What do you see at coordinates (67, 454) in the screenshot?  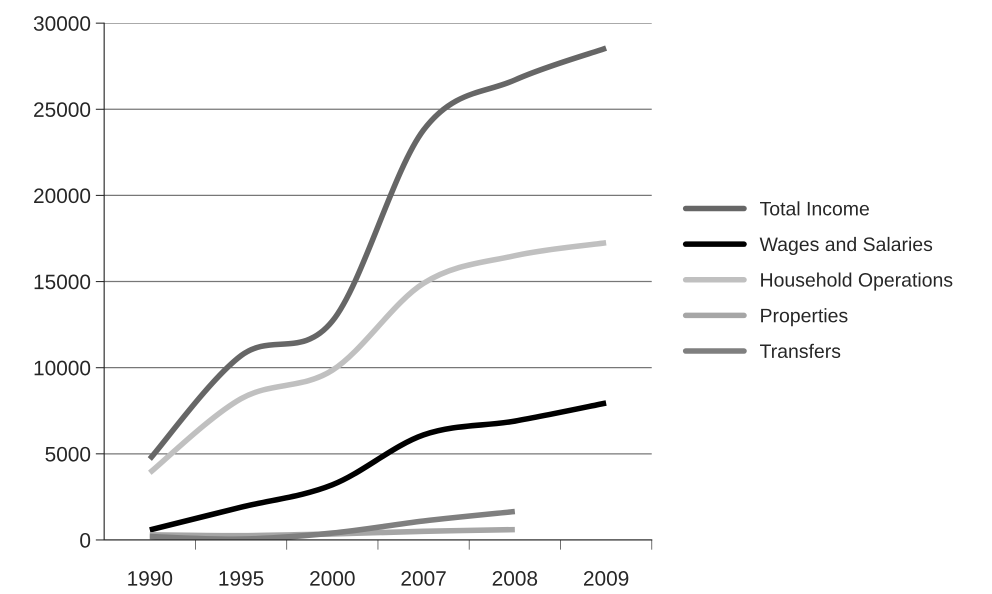 I see `y-tick-label: 5000` at bounding box center [67, 454].